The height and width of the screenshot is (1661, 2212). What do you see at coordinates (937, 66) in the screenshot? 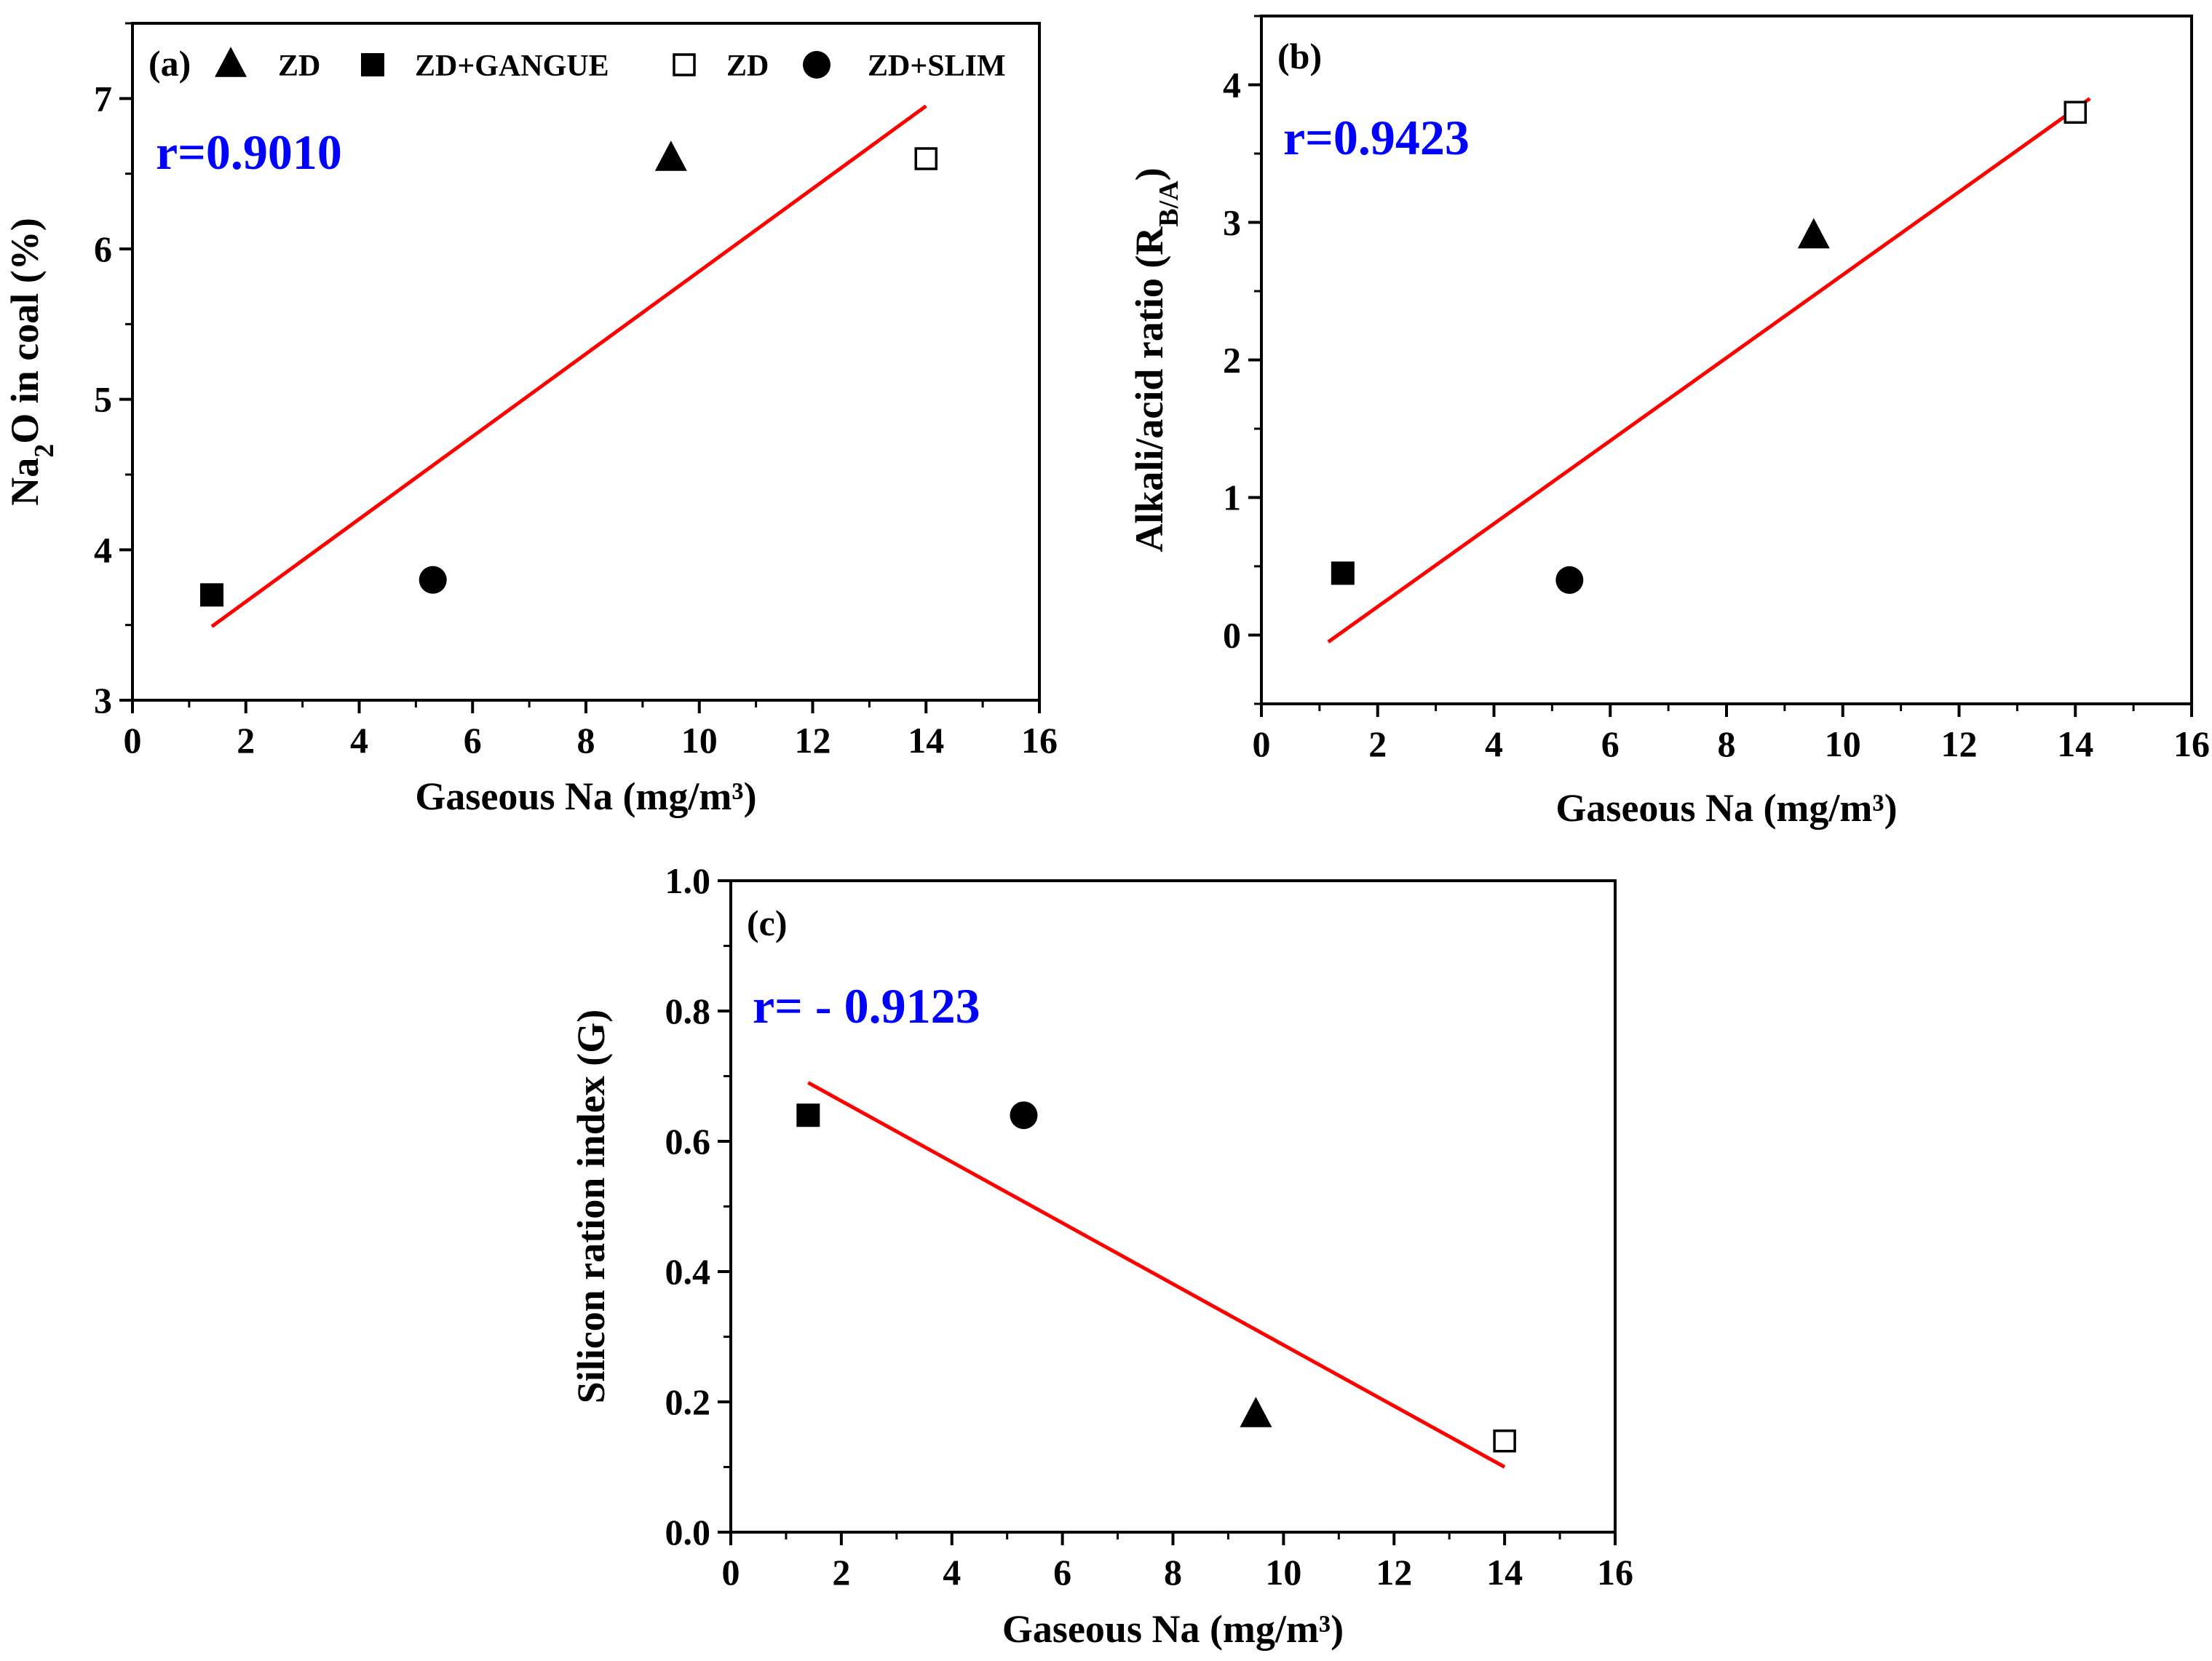
I see `legend-label: ZD+SLIM` at bounding box center [937, 66].